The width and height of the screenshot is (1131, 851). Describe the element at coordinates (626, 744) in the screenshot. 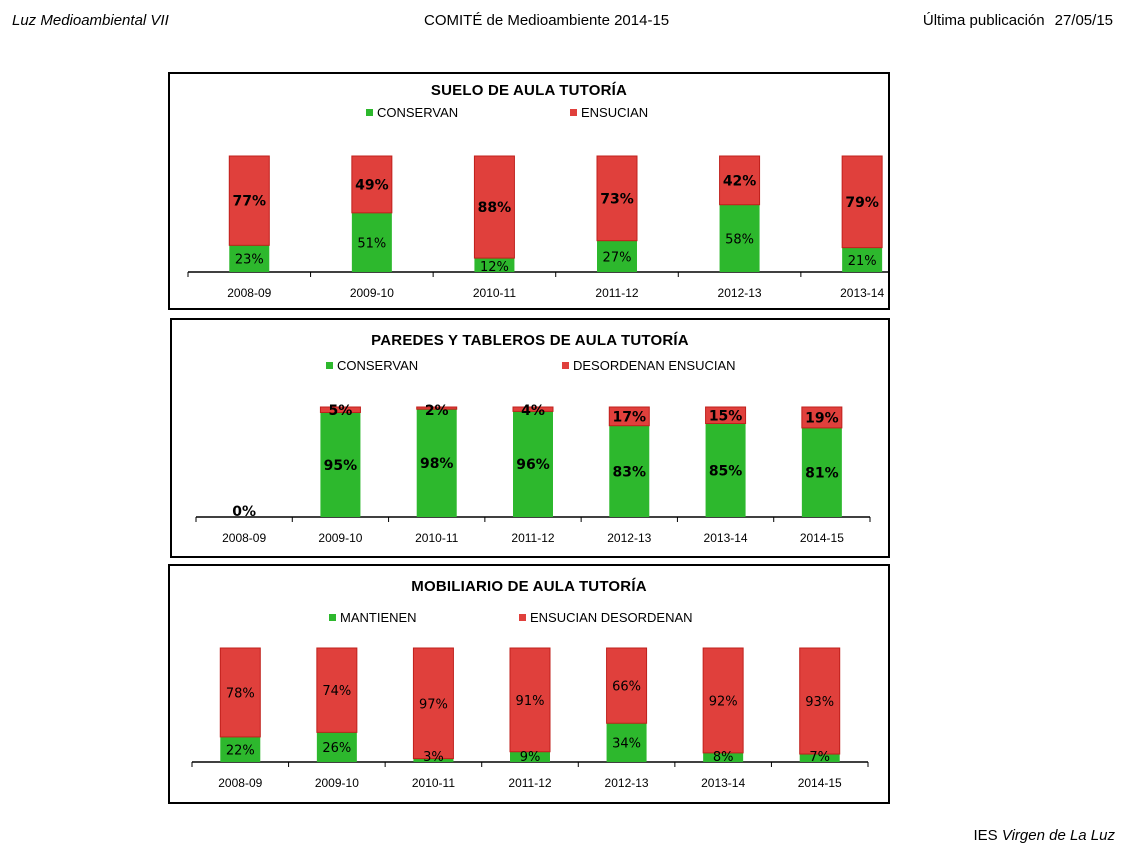

I see `data-label-conserve: 34%` at that location.